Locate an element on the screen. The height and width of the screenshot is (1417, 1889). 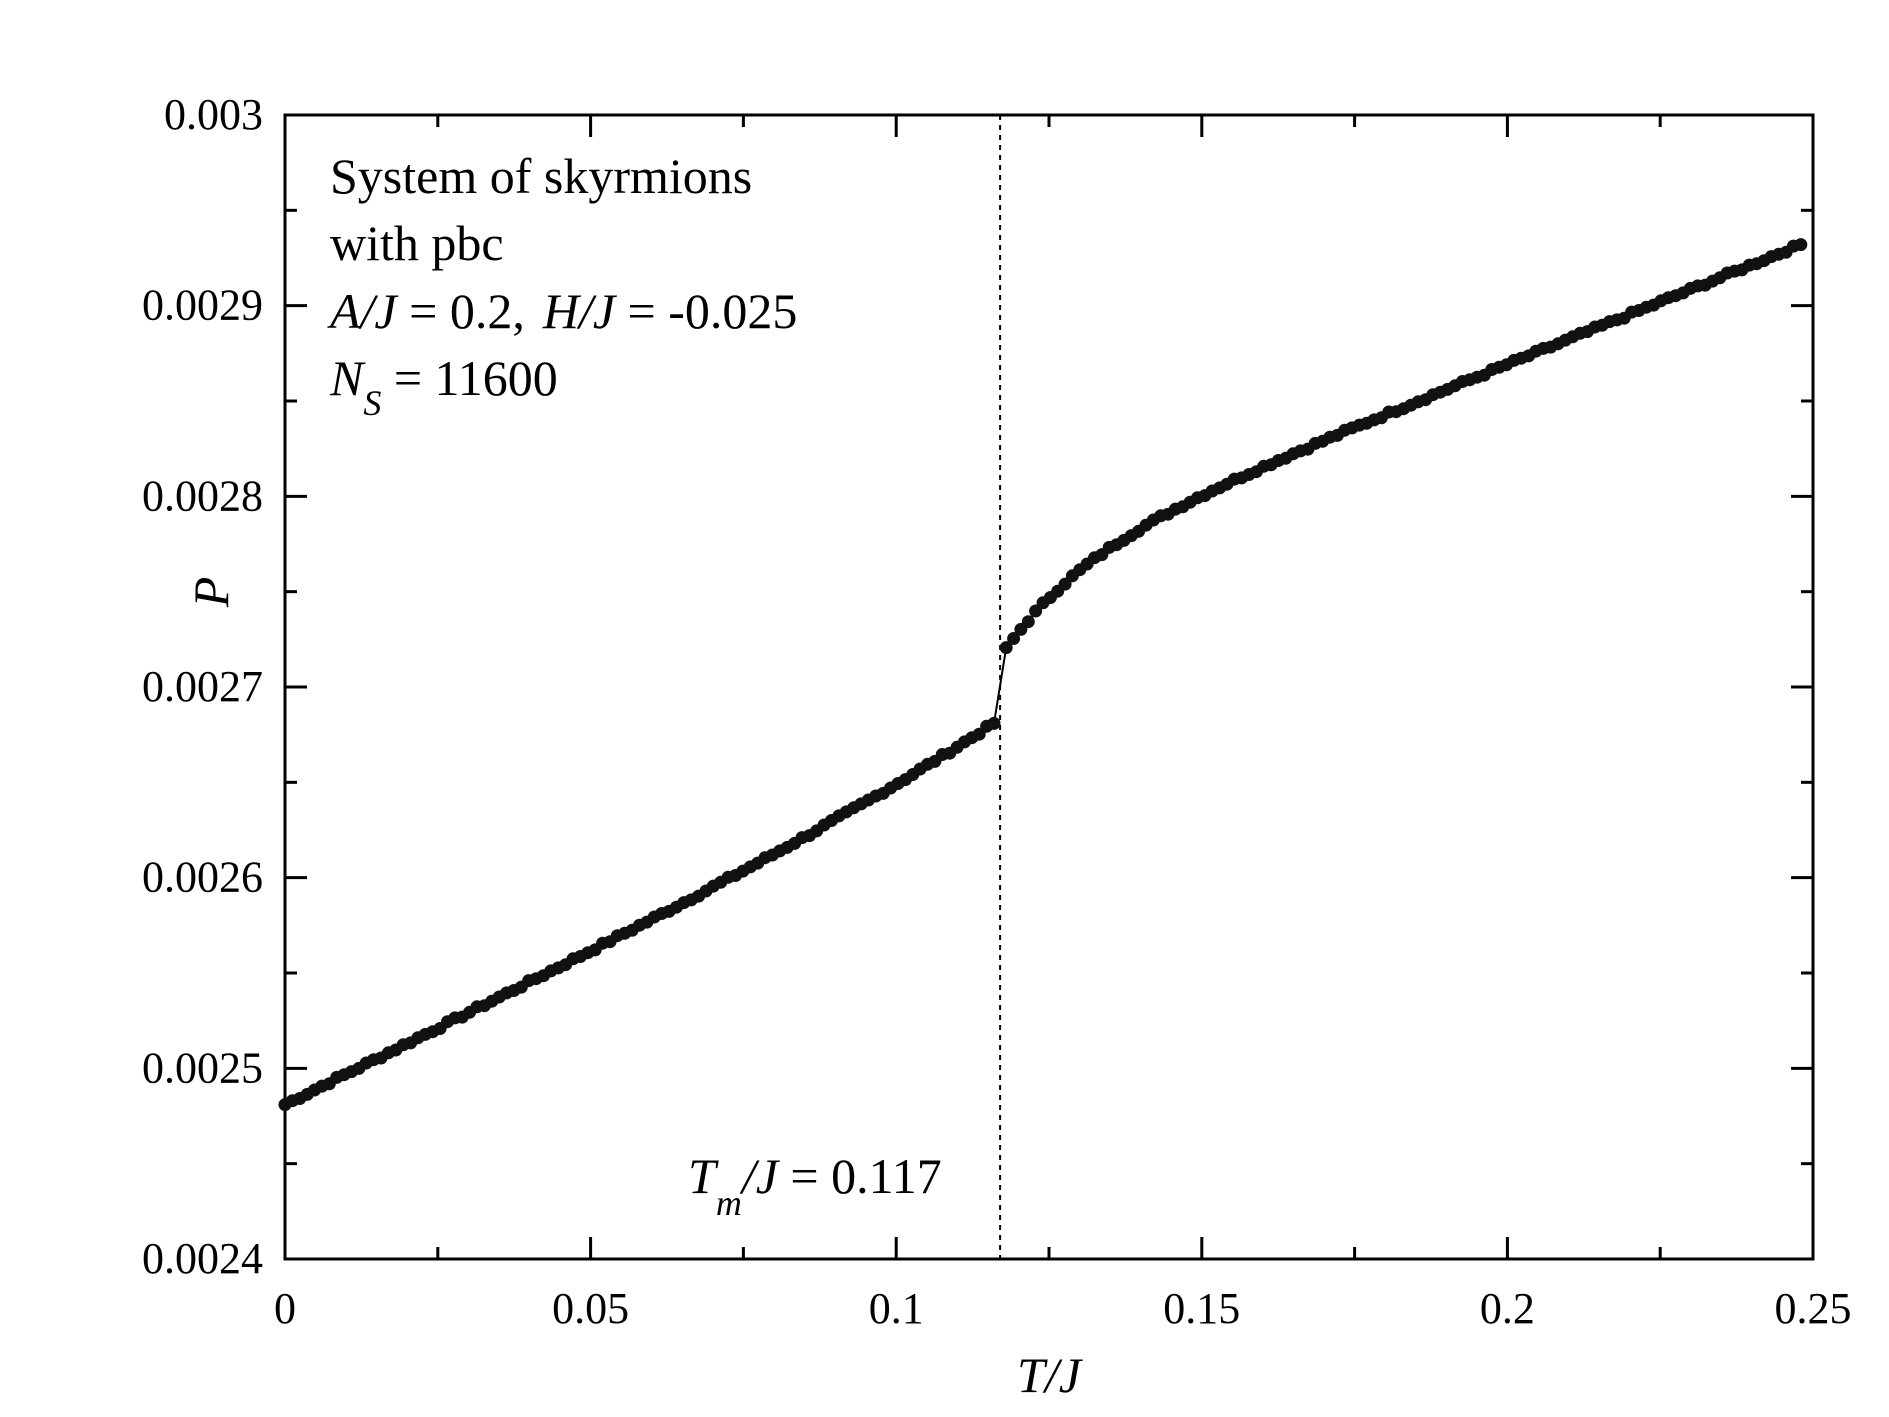
y-tick-label: 0.0029 is located at coordinates (202, 305).